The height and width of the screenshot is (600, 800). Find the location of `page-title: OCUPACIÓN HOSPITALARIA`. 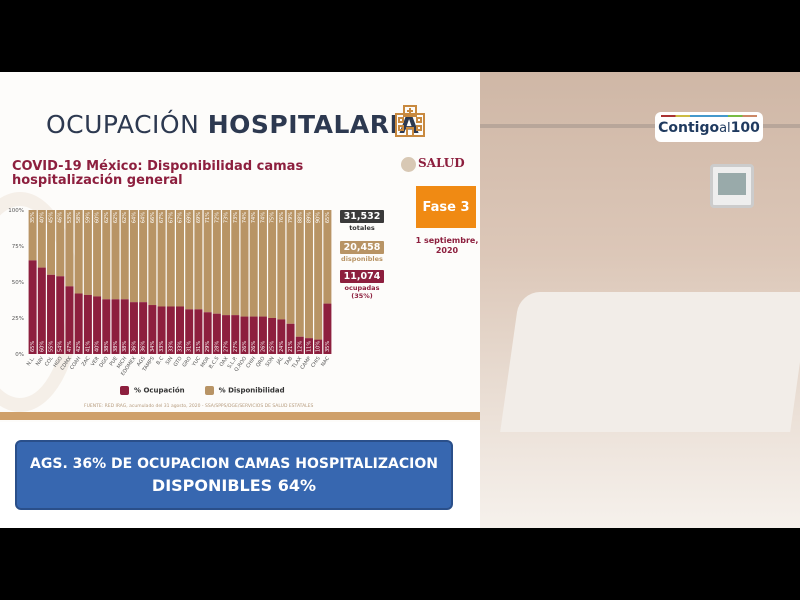

page-title: OCUPACIÓN HOSPITALARIA is located at coordinates (232, 124).